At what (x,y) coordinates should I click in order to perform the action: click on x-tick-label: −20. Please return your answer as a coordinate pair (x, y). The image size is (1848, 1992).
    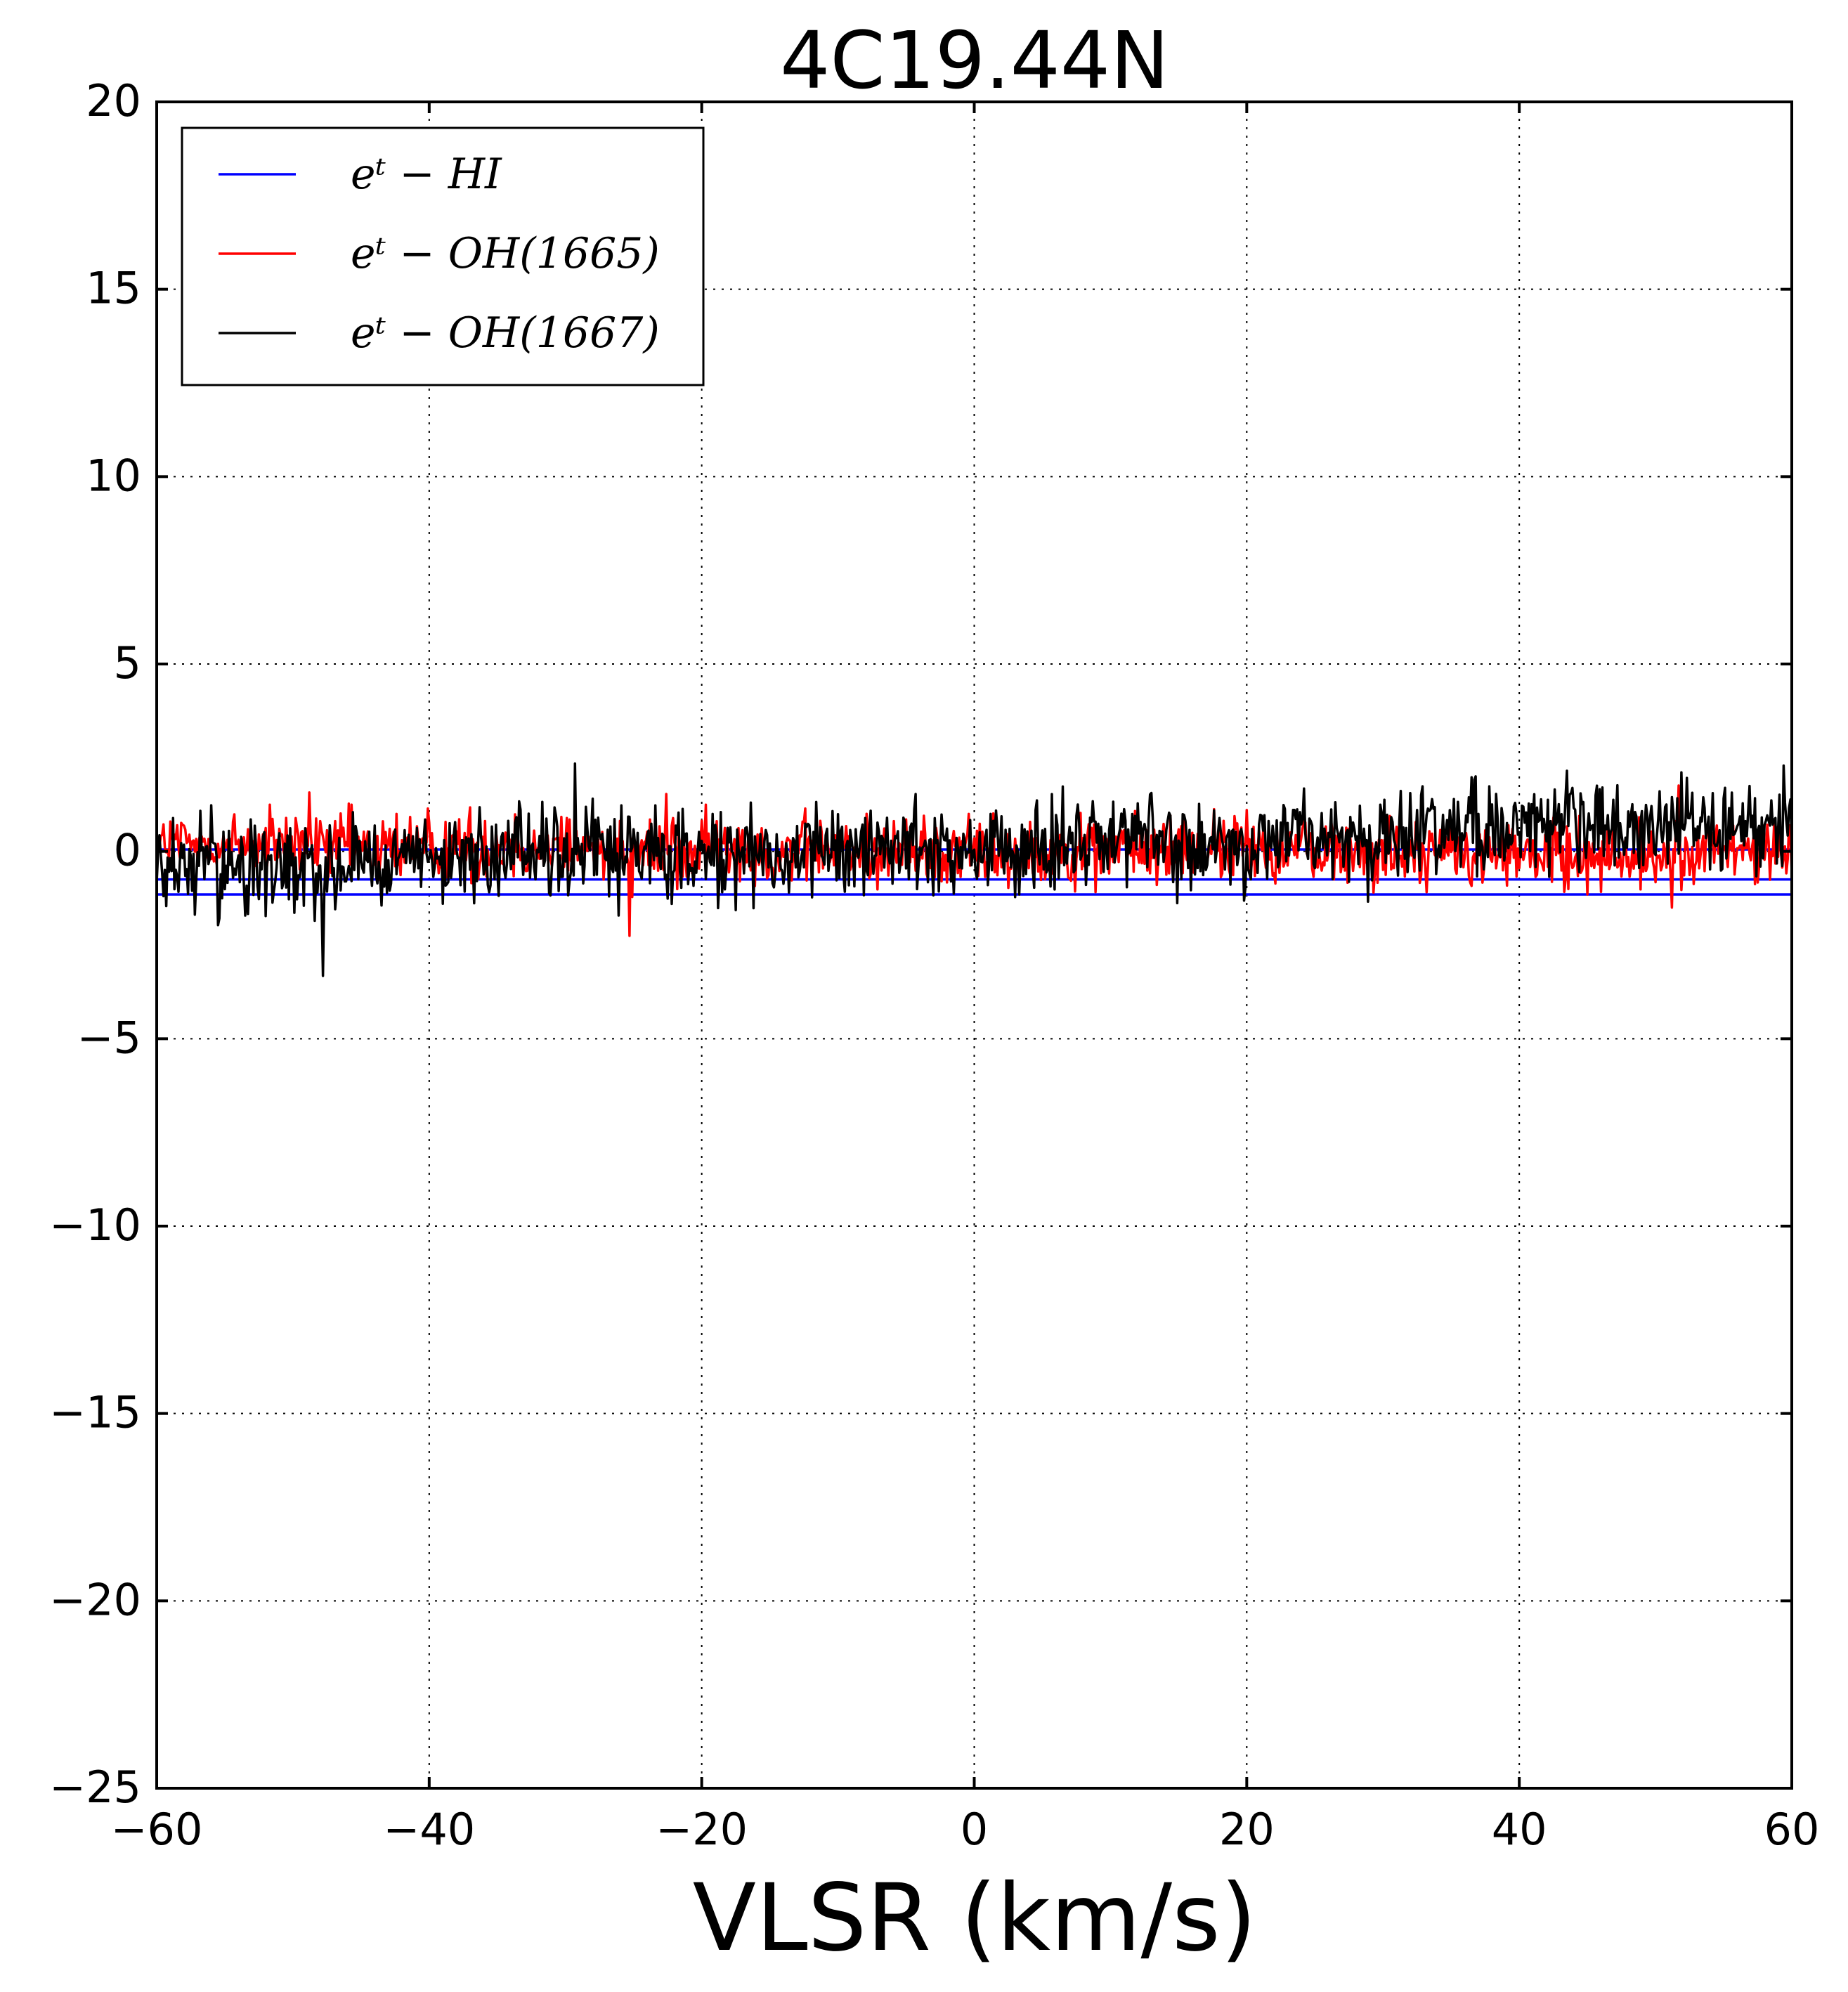
    Looking at the image, I should click on (702, 1829).